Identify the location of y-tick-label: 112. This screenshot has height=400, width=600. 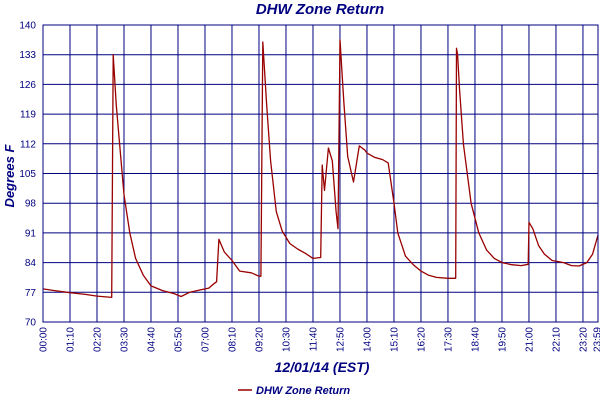
(28, 144).